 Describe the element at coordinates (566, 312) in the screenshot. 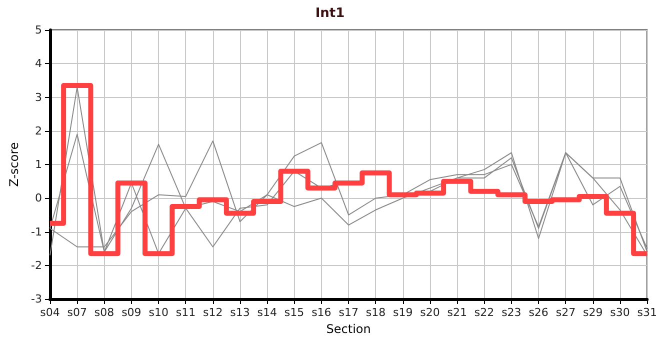

I see `x-tick-label: s27` at that location.